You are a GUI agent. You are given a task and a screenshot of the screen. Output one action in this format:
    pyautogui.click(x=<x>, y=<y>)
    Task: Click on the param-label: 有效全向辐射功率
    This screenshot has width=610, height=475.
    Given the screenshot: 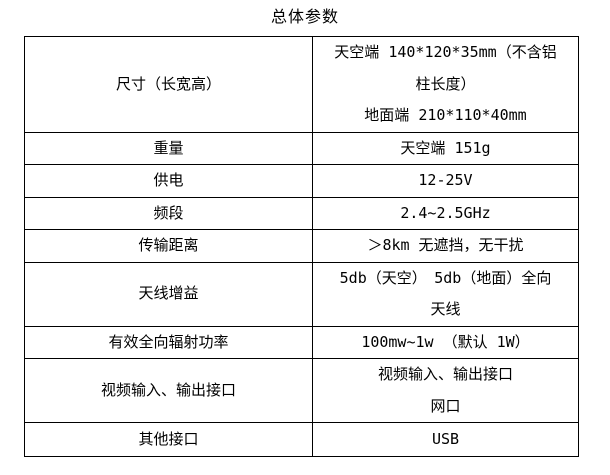 What is the action you would take?
    pyautogui.click(x=168, y=342)
    